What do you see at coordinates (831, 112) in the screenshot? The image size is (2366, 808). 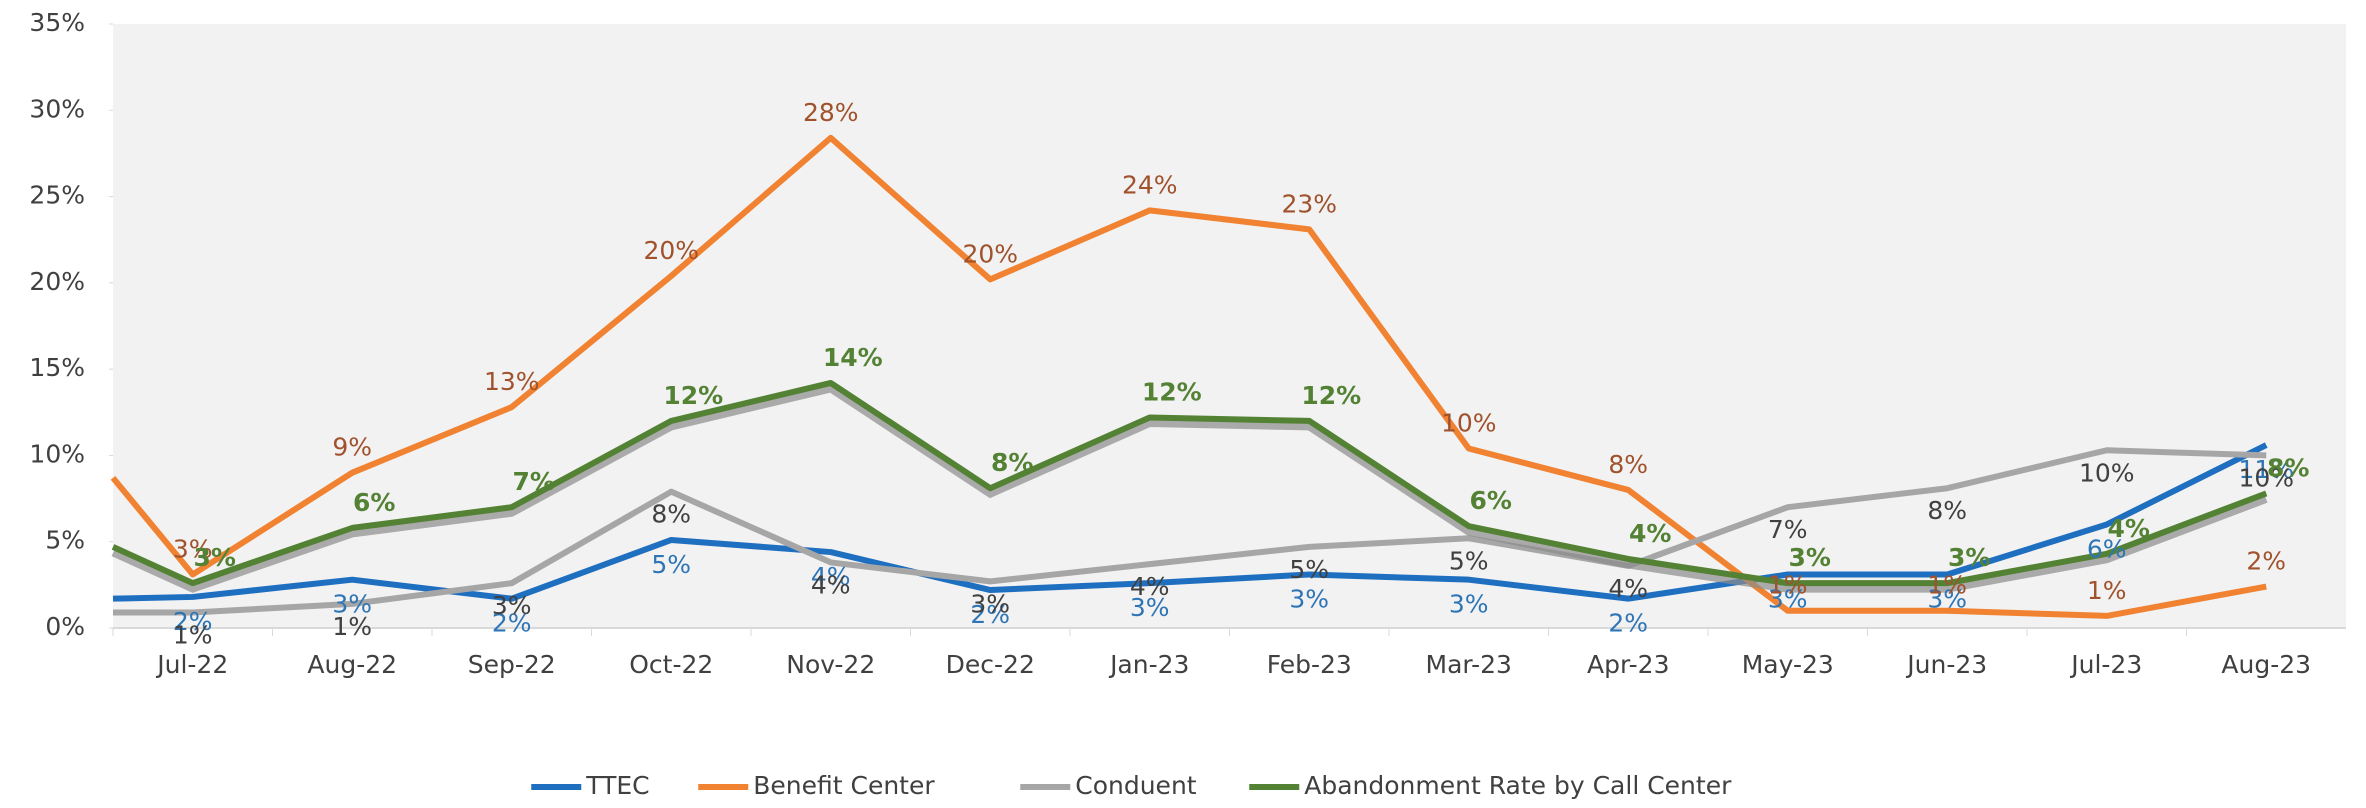 I see `data-label: 28%` at bounding box center [831, 112].